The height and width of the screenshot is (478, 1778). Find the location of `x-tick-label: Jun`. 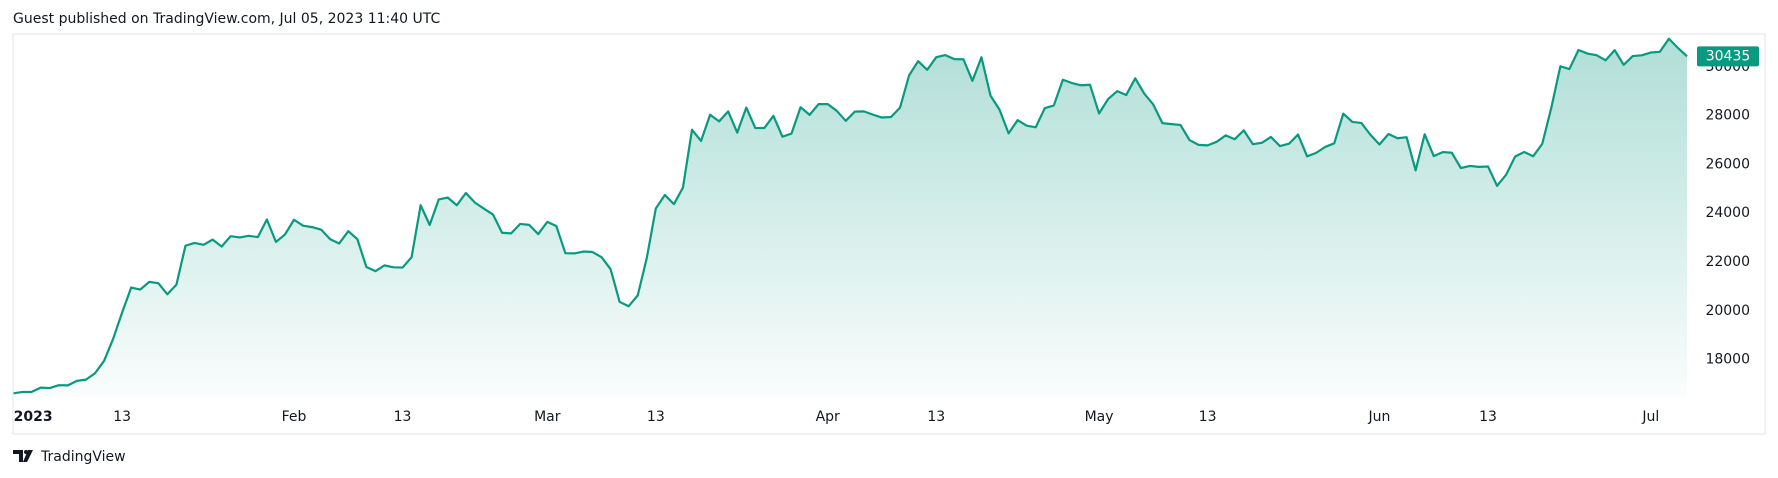

x-tick-label: Jun is located at coordinates (1379, 417).